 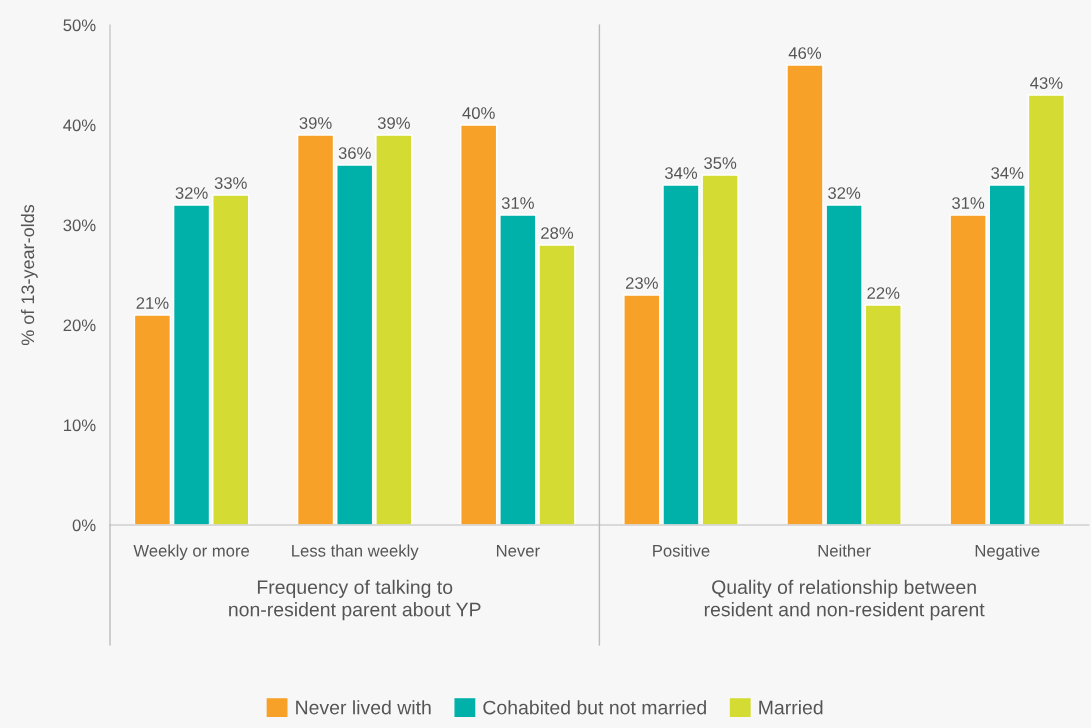 I want to click on legend-label: Married, so click(x=791, y=707).